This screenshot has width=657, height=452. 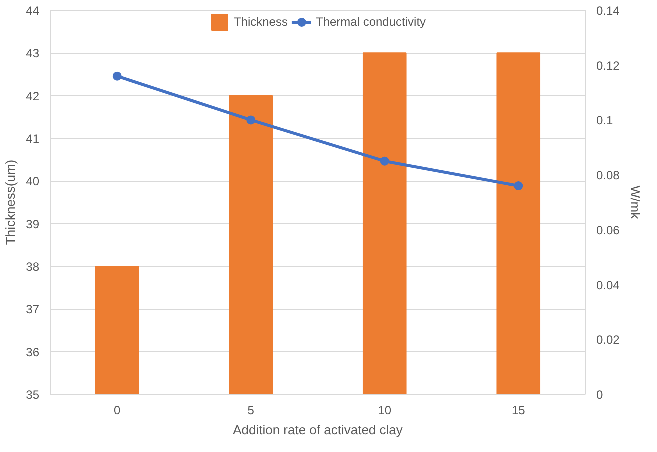 What do you see at coordinates (33, 395) in the screenshot?
I see `y-tick-label: 35` at bounding box center [33, 395].